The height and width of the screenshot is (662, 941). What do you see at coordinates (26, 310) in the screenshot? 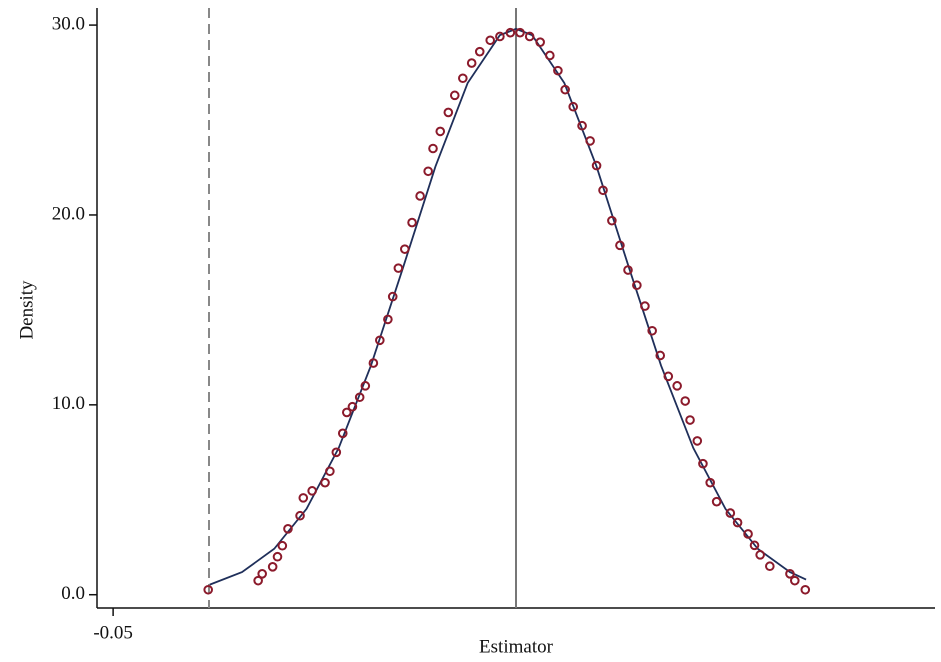
I see `y-axis-label: Density` at bounding box center [26, 310].